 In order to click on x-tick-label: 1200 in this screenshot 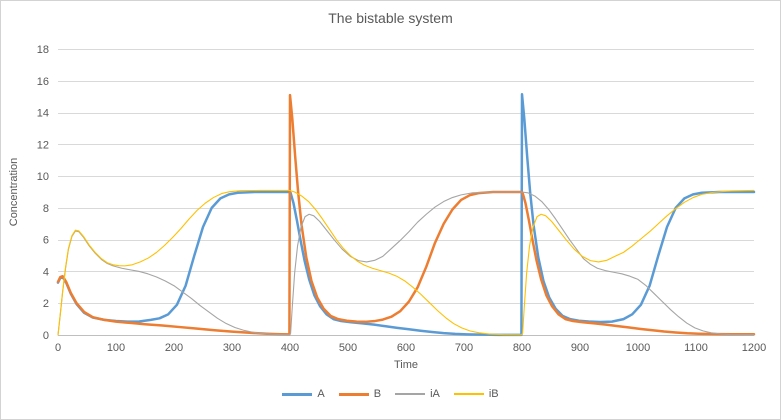, I will do `click(754, 348)`.